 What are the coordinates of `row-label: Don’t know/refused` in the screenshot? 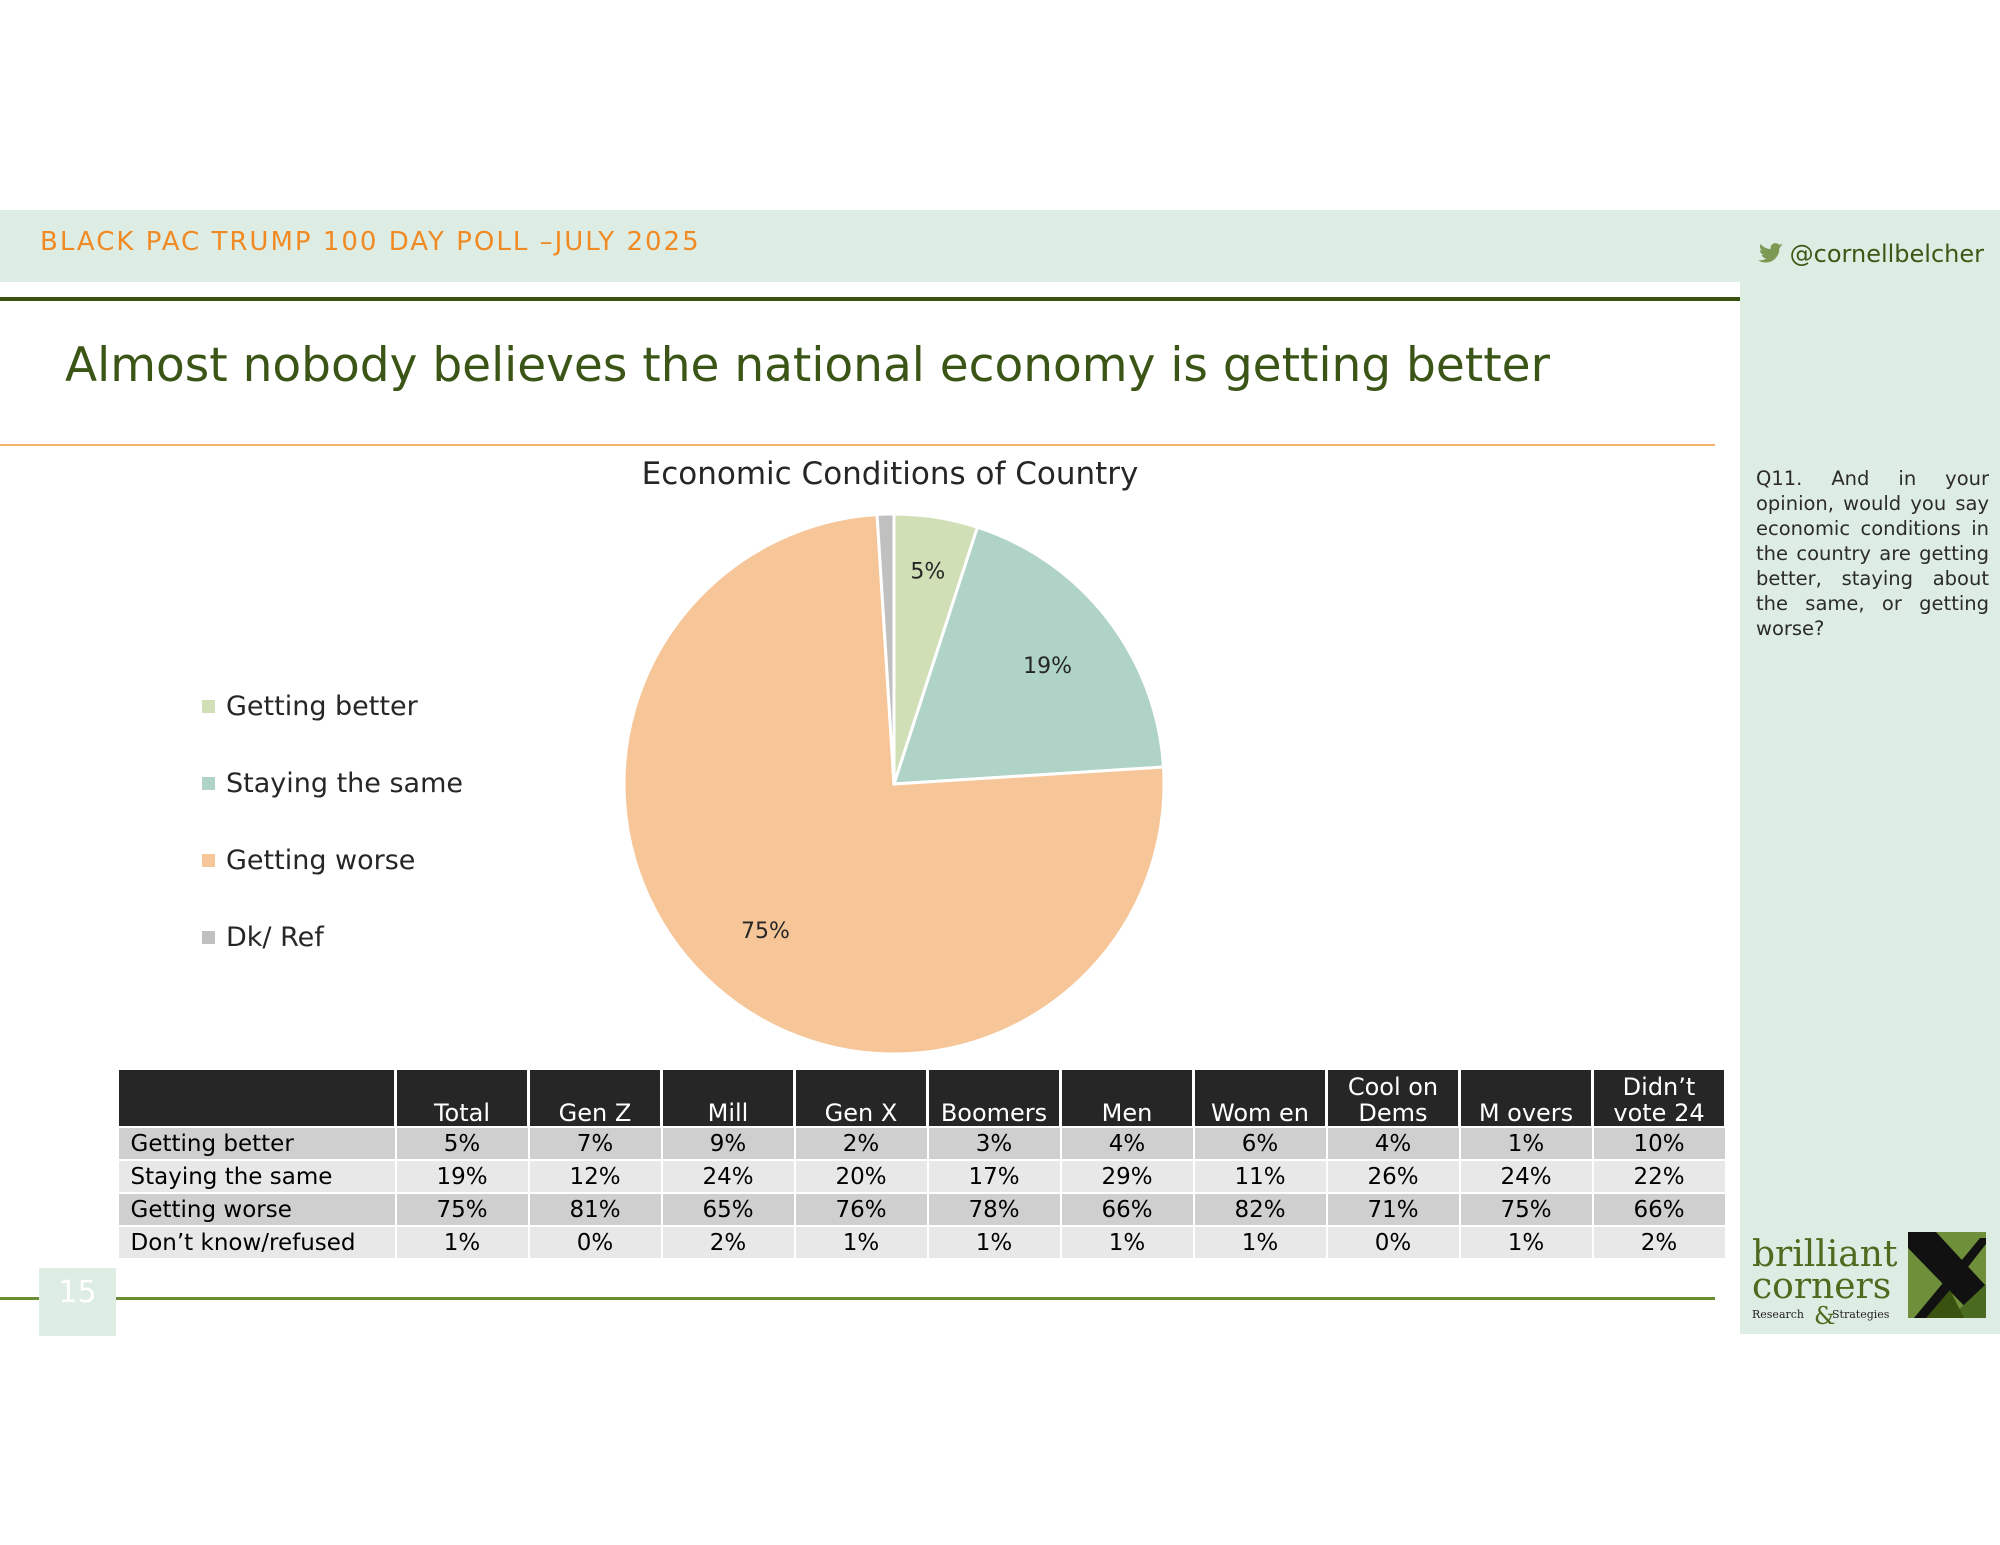 It's located at (256, 1242).